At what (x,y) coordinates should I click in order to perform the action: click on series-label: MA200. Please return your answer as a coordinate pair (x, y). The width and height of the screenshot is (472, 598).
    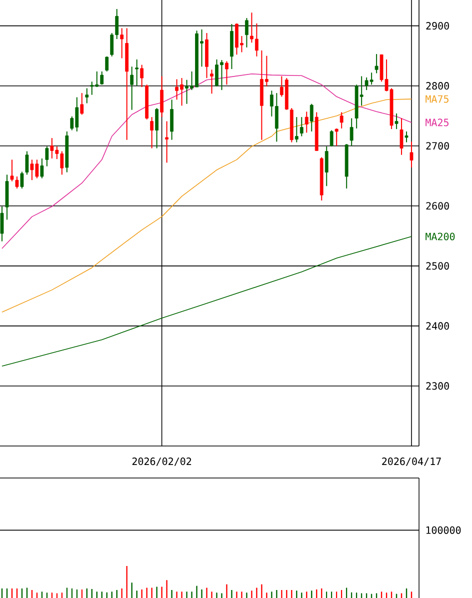
    Looking at the image, I should click on (440, 236).